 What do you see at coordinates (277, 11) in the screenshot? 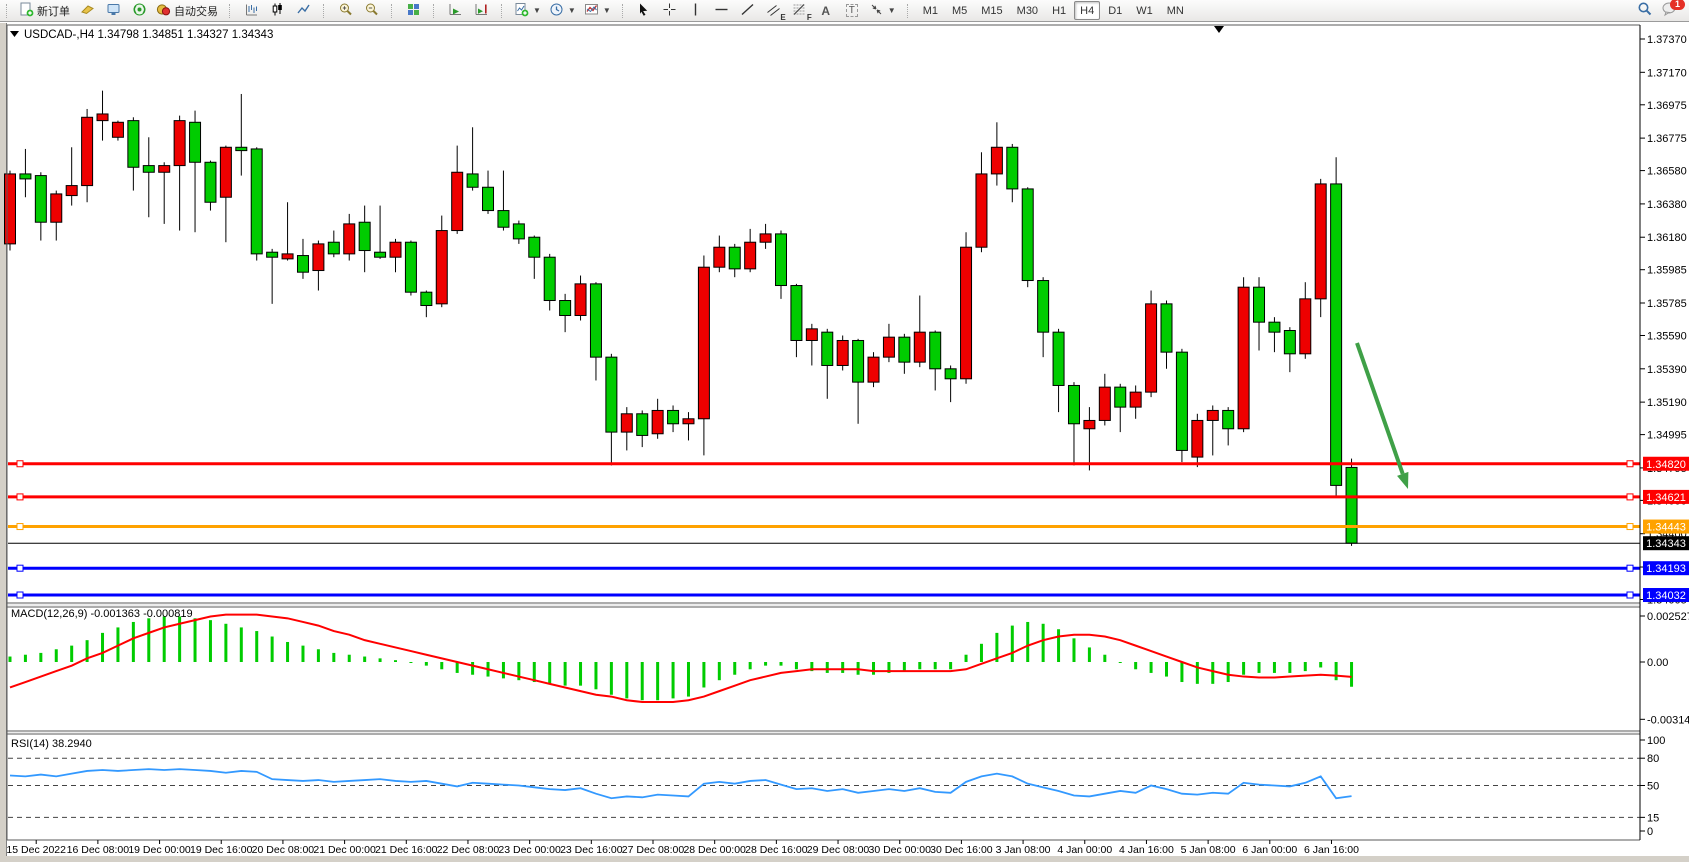
I see `candlestick-chart-button` at bounding box center [277, 11].